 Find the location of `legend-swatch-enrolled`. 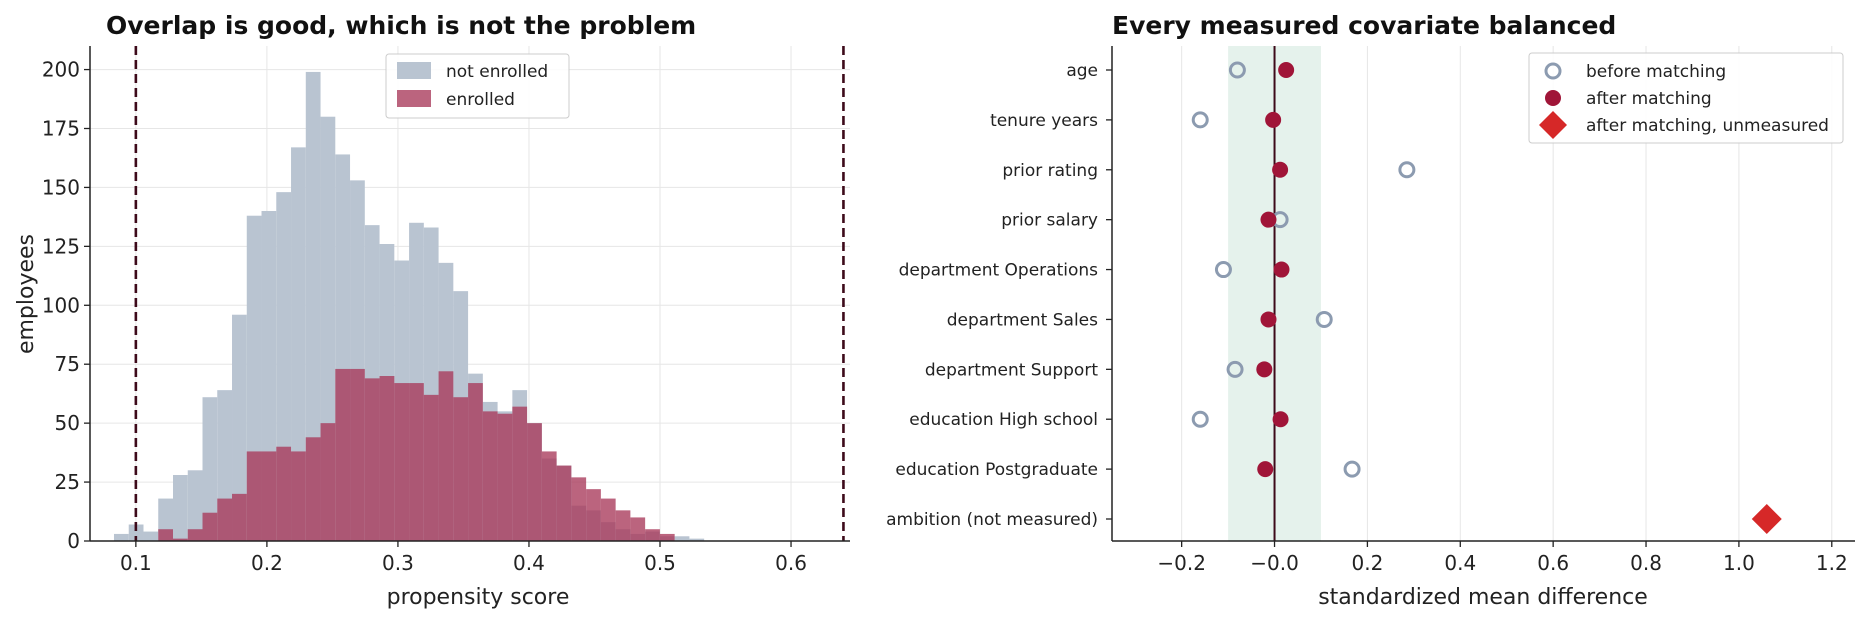

legend-swatch-enrolled is located at coordinates (414, 98).